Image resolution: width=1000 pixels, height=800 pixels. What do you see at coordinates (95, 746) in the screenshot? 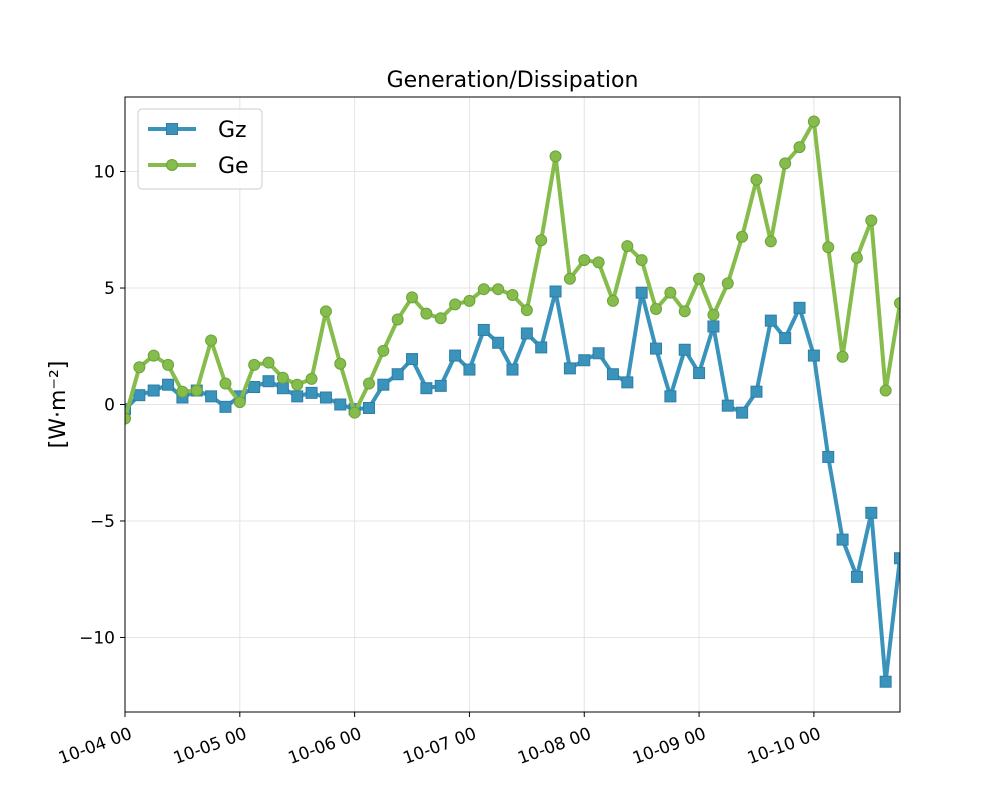
I see `x-tick-label: 10-04 00` at bounding box center [95, 746].